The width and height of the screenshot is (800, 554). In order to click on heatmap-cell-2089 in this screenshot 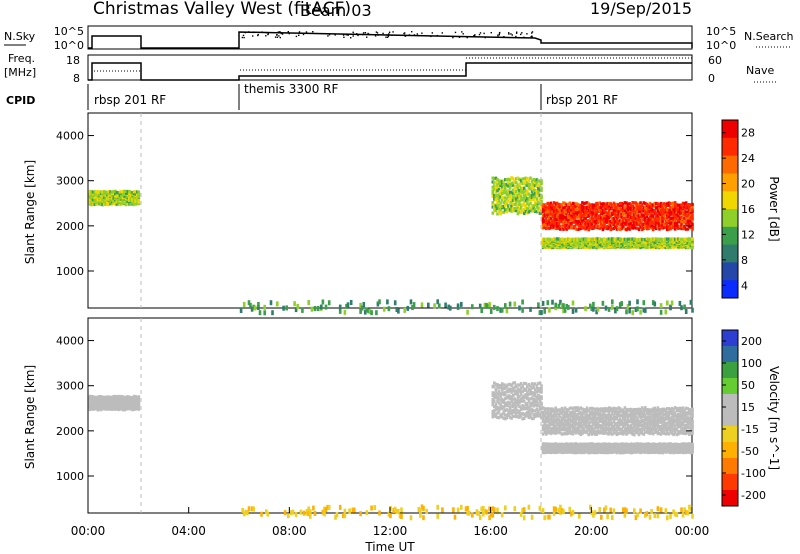, I will do `click(618, 239)`.